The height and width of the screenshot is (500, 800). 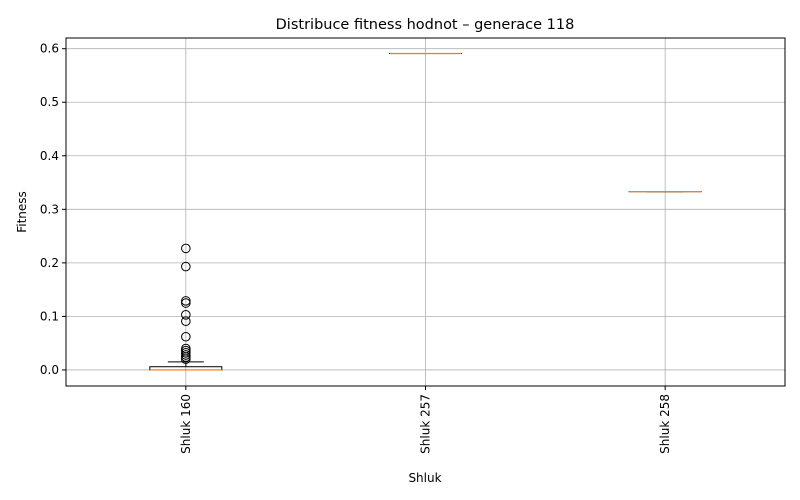 I want to click on y-tick-label: 0.2, so click(x=49, y=263).